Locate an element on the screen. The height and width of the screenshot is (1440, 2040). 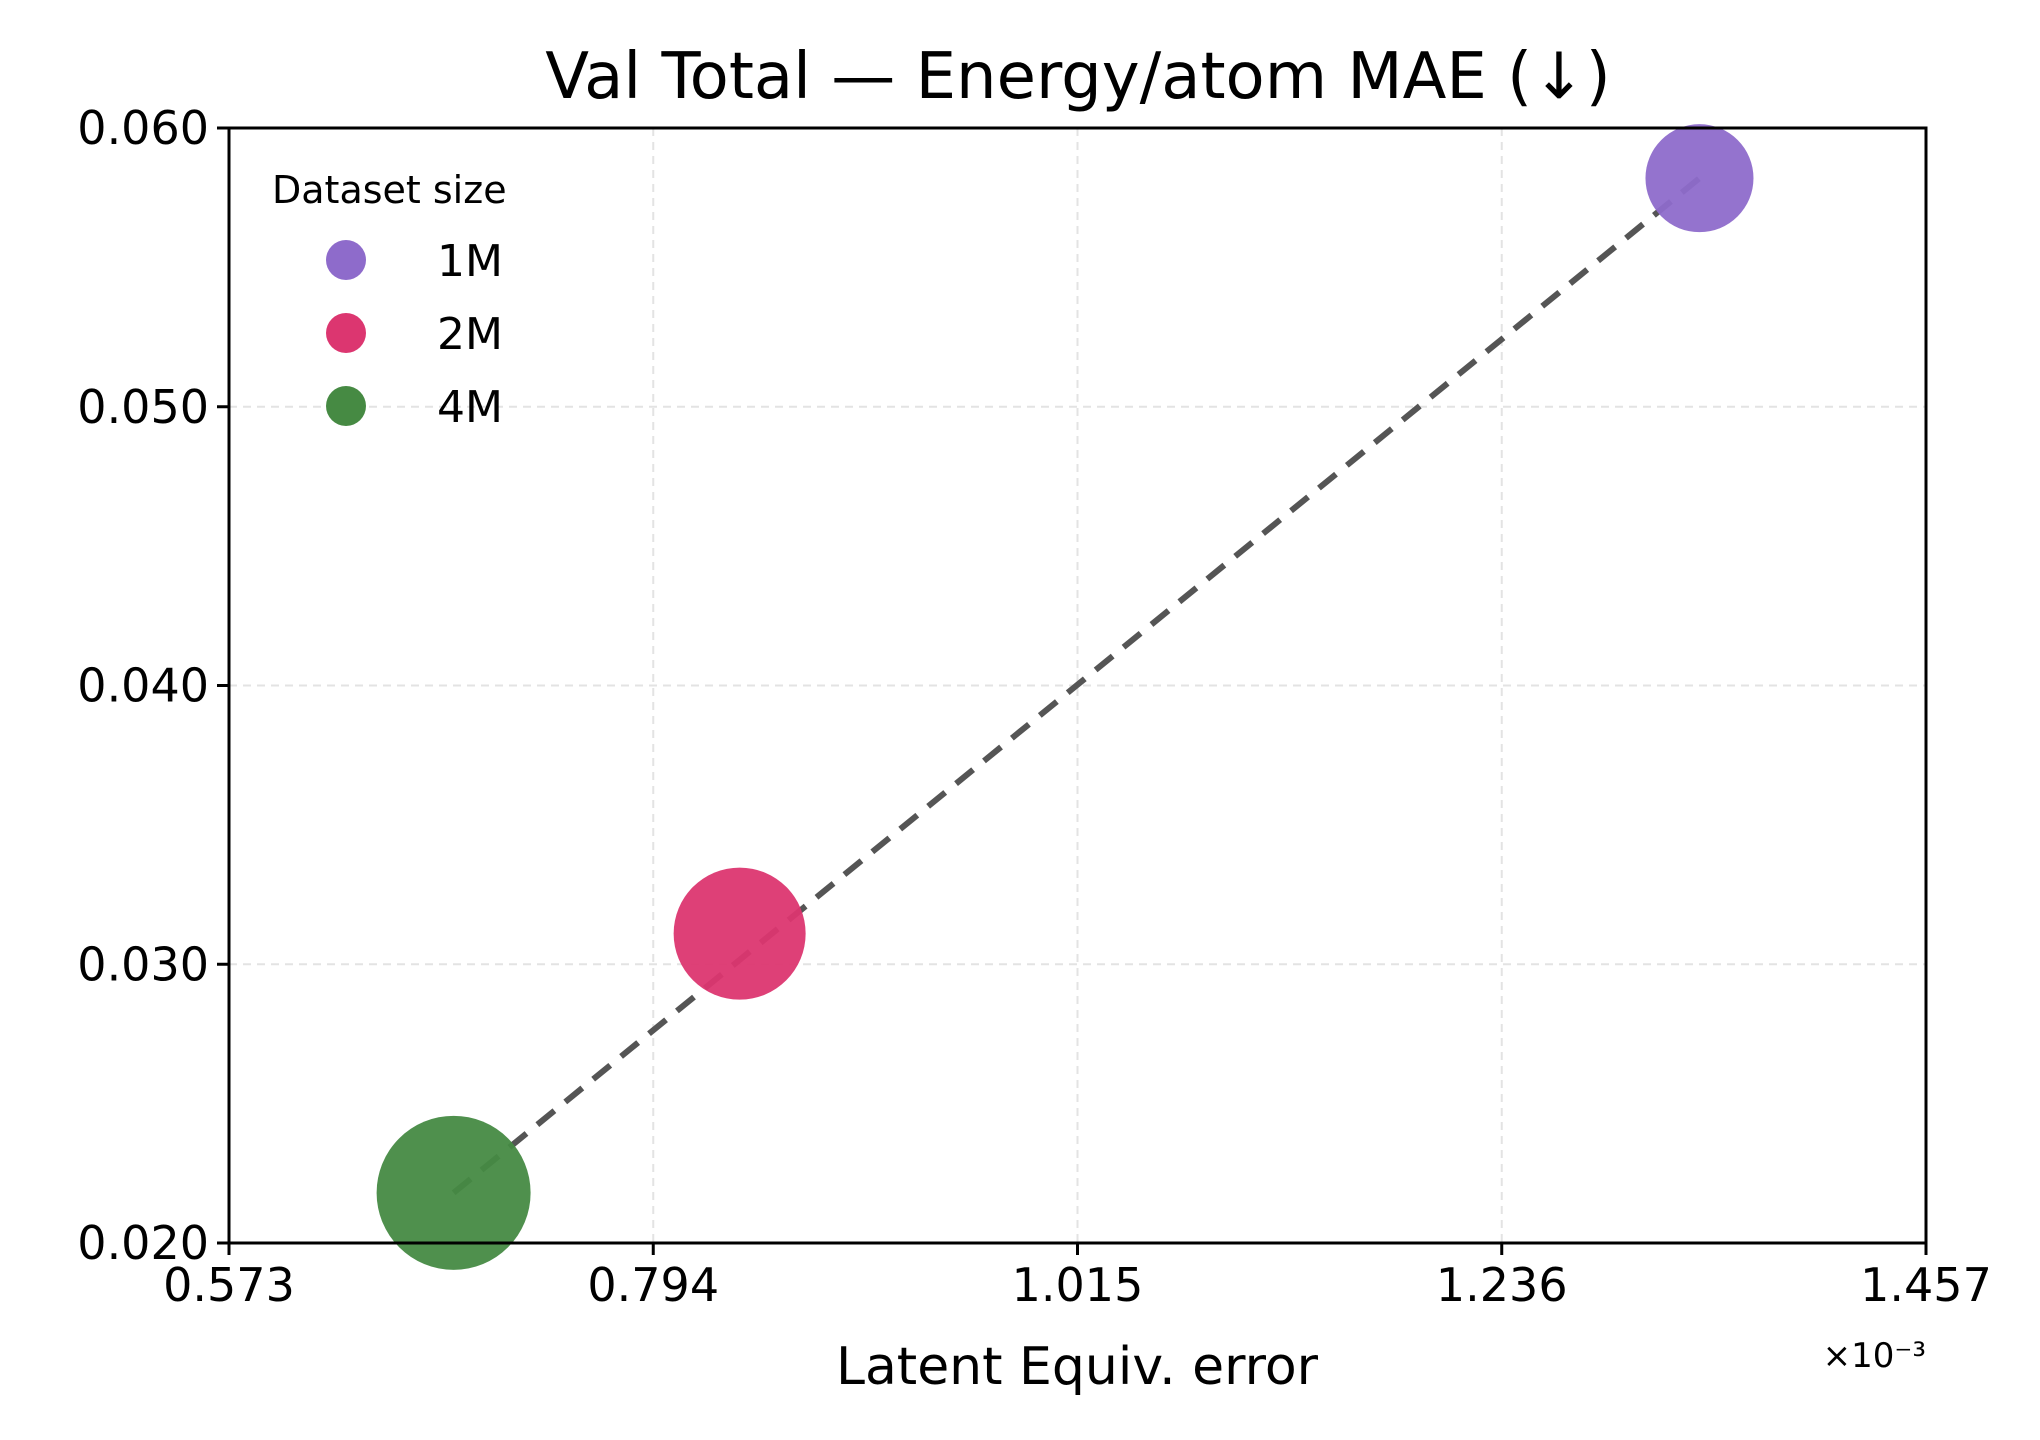
legend-marker-4M is located at coordinates (346, 406).